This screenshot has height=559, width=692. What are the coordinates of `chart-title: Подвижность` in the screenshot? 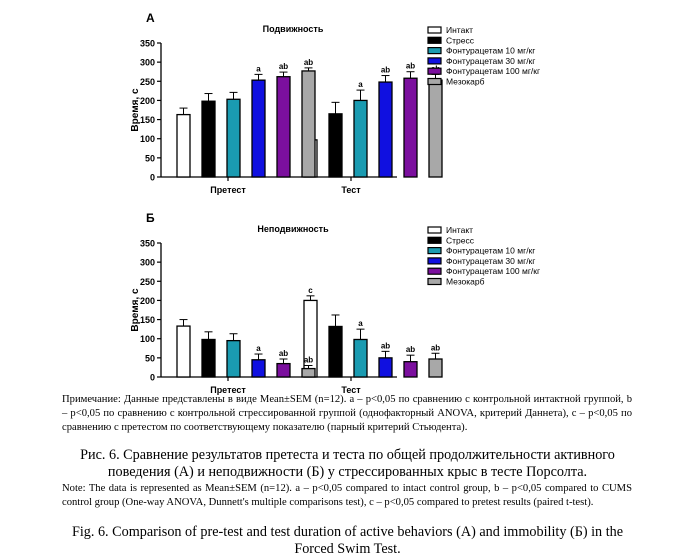 It's located at (293, 29).